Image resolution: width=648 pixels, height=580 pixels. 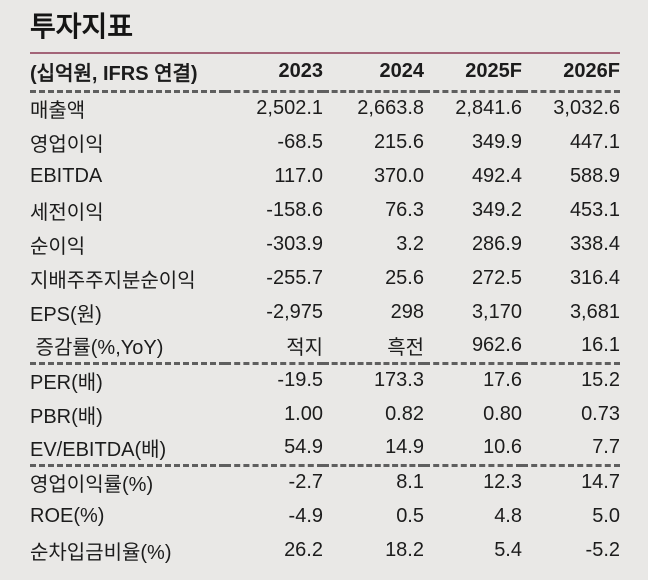 What do you see at coordinates (496, 141) in the screenshot?
I see `row-value: 349.9` at bounding box center [496, 141].